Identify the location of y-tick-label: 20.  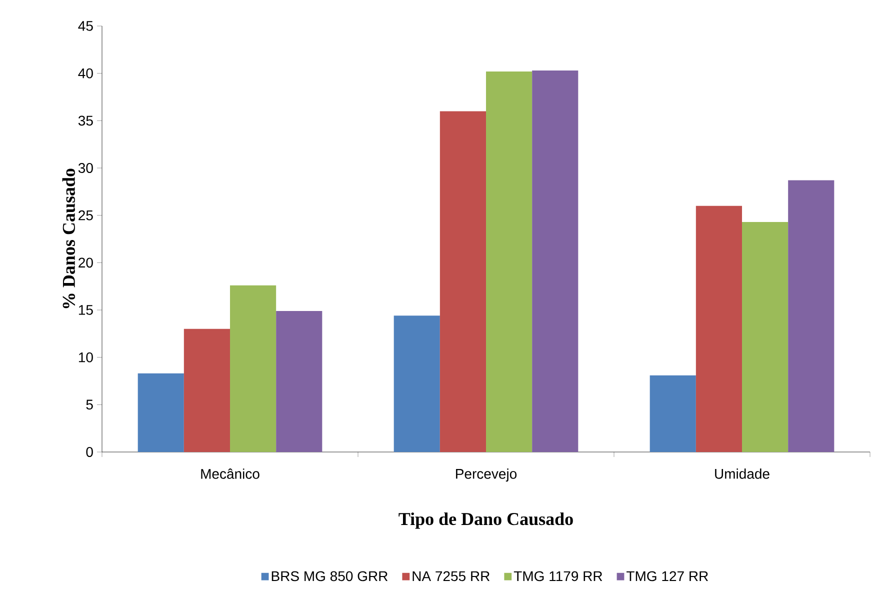
(85, 263).